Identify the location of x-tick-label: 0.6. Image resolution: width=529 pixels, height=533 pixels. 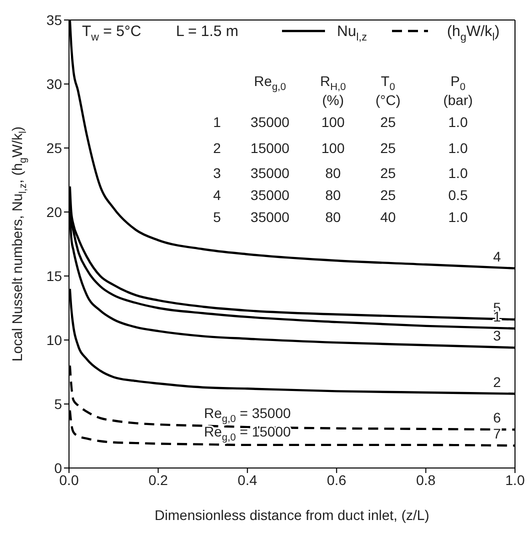
(336, 480).